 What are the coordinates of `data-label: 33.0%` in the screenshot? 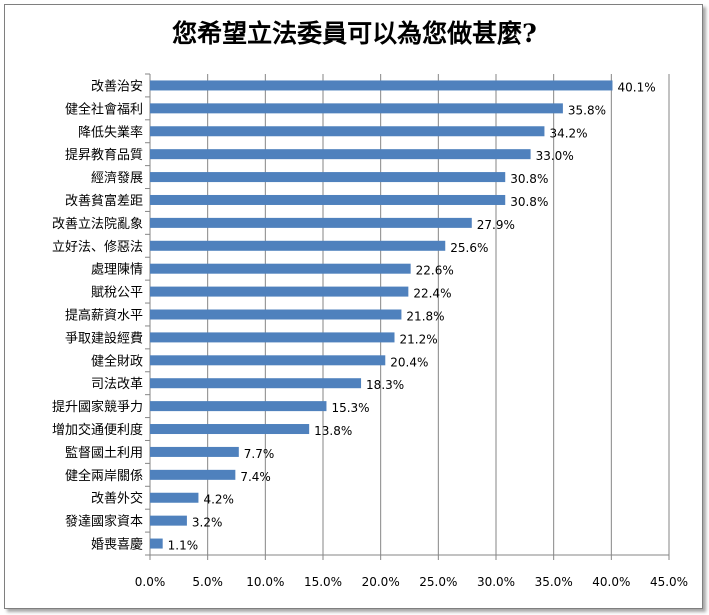 It's located at (555, 156).